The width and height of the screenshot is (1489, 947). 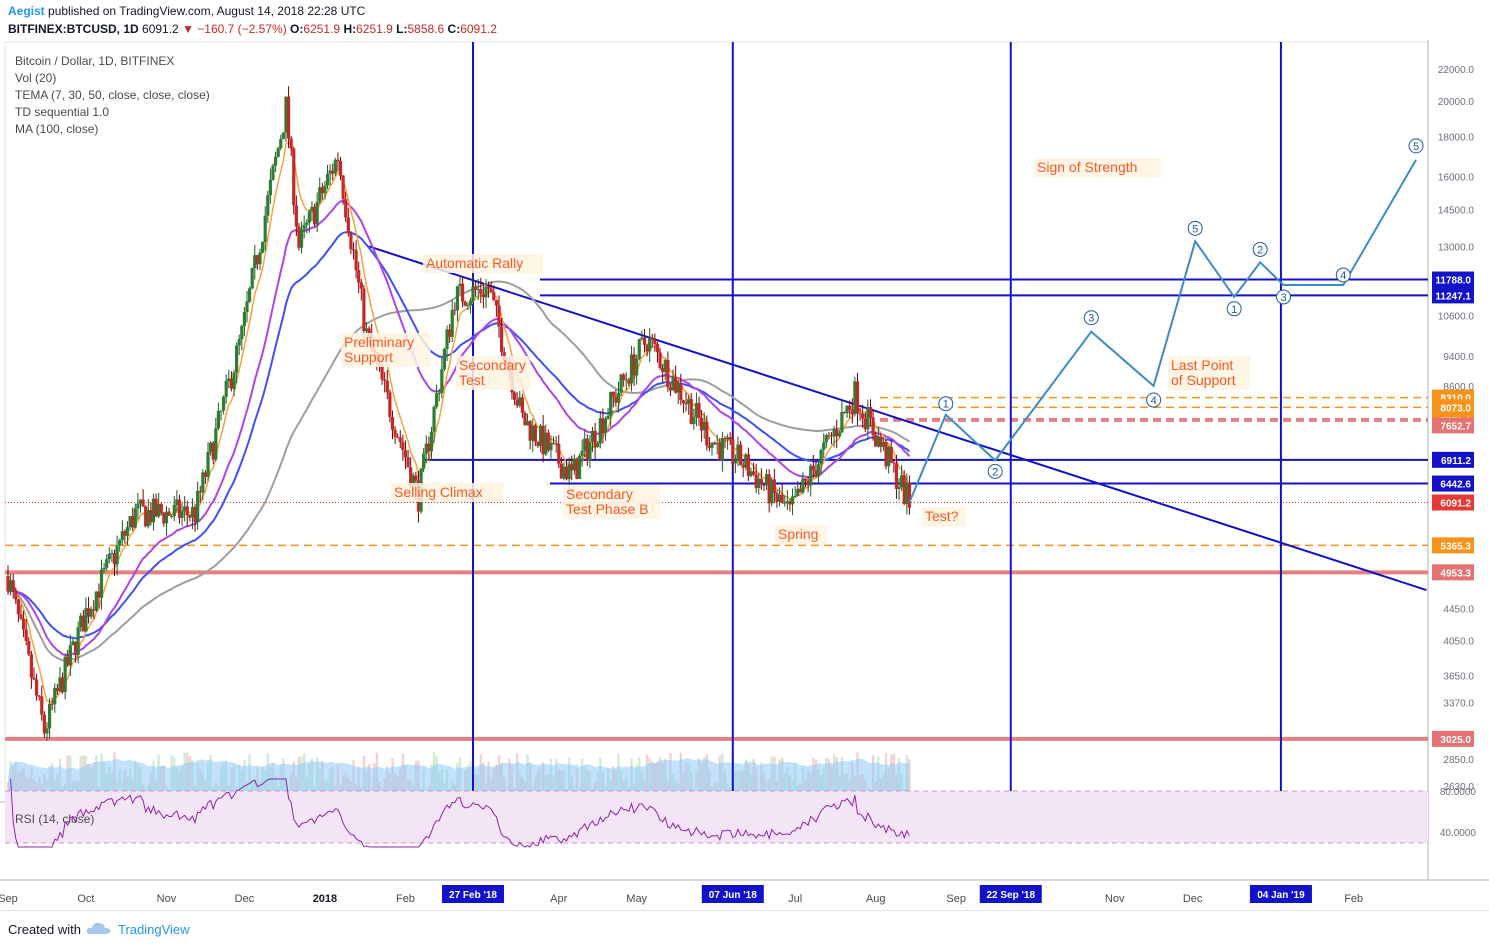 I want to click on author-link: Aegist, so click(x=26, y=11).